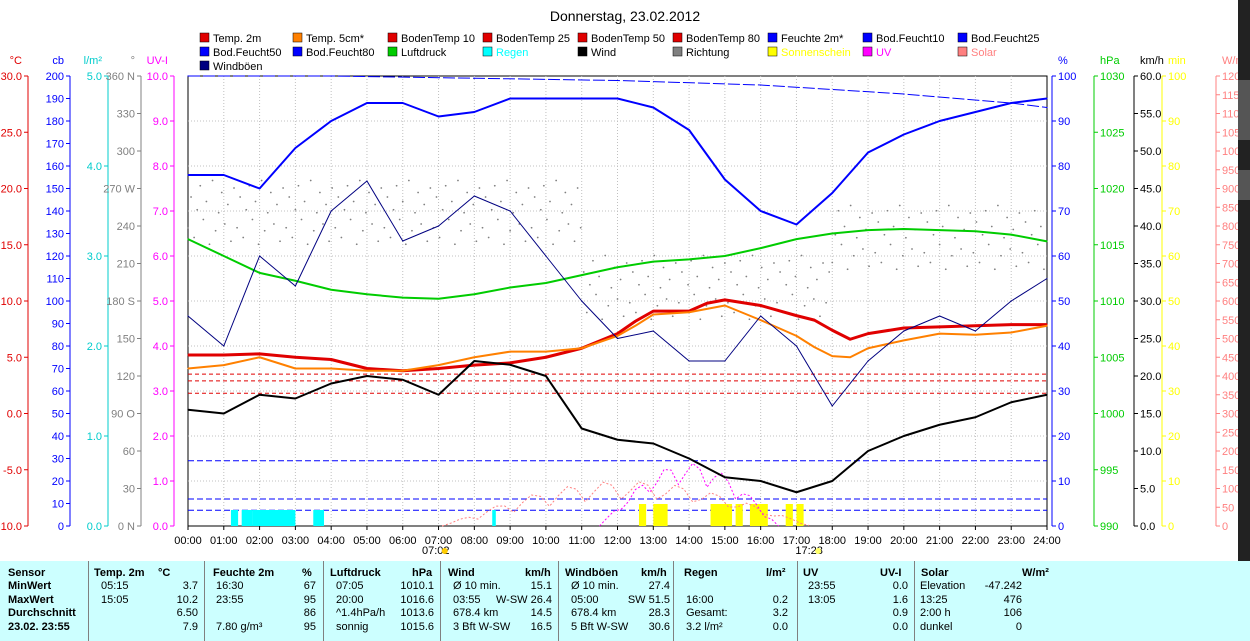  What do you see at coordinates (439, 541) in the screenshot?
I see `x-tick-label: 07:00` at bounding box center [439, 541].